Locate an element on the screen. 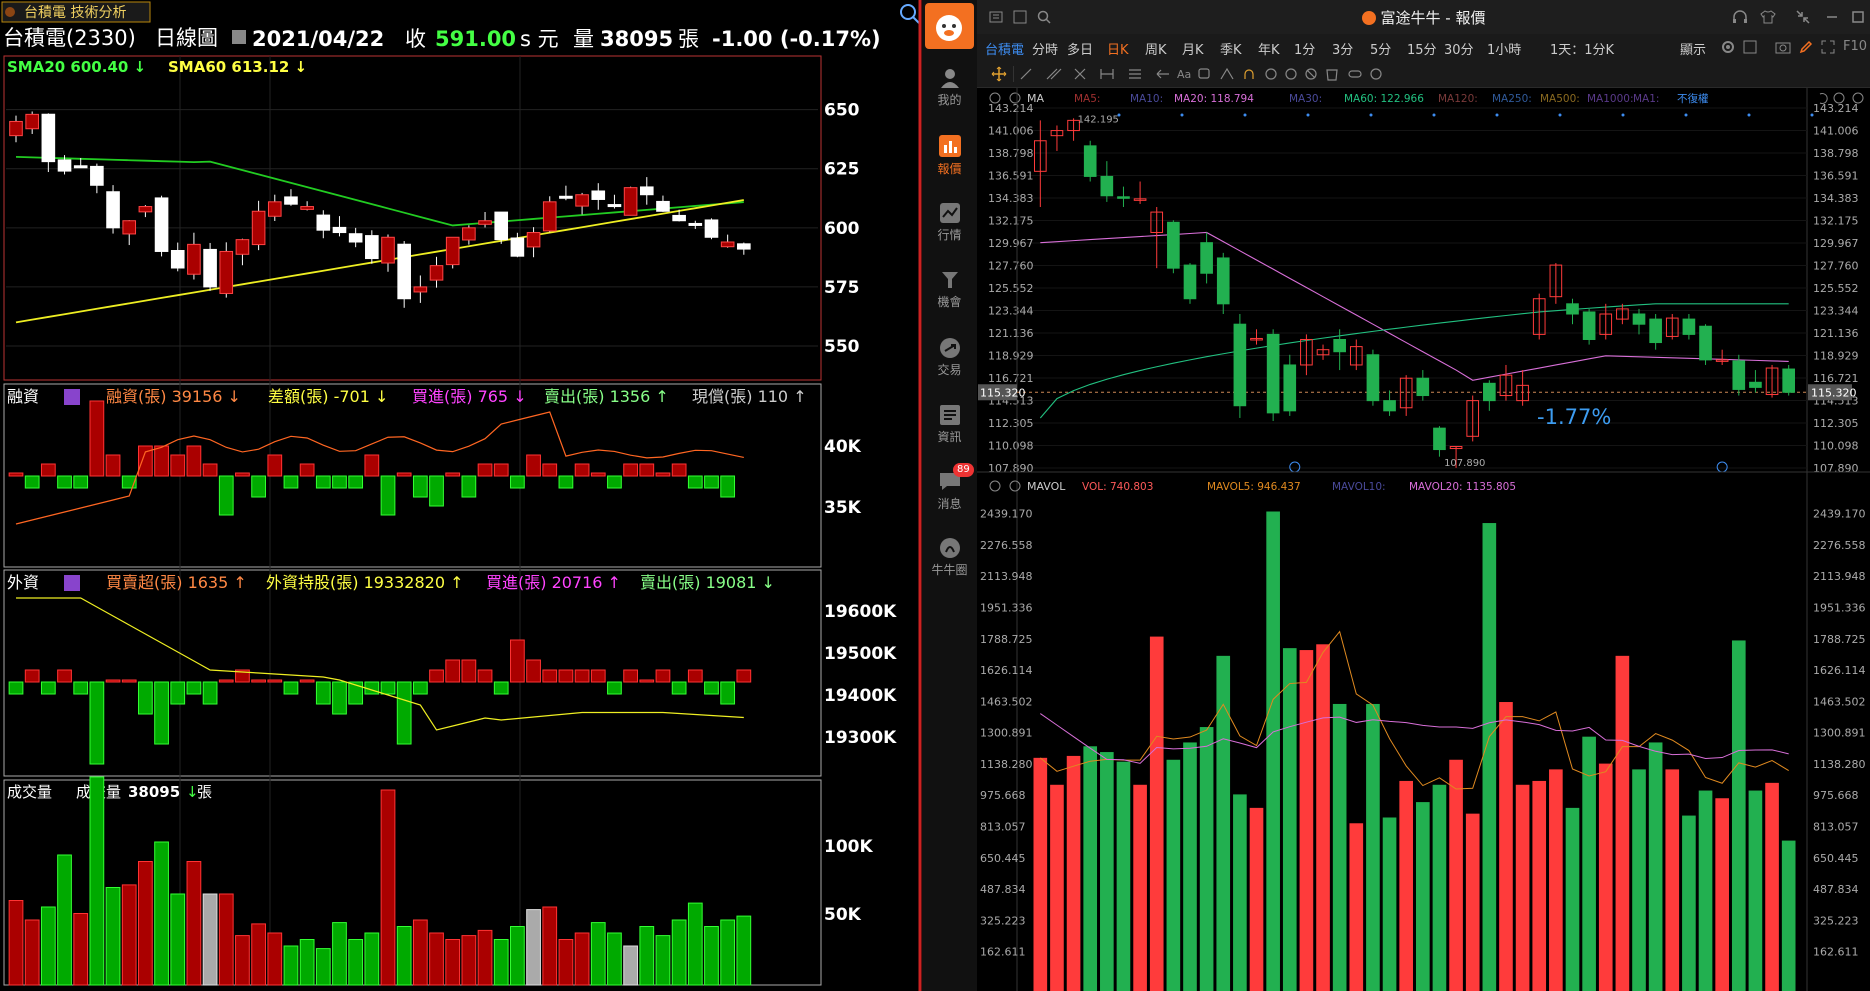 The image size is (1870, 991). window-titlebar: 富途牛牛 - 報價 is located at coordinates (1423, 17).